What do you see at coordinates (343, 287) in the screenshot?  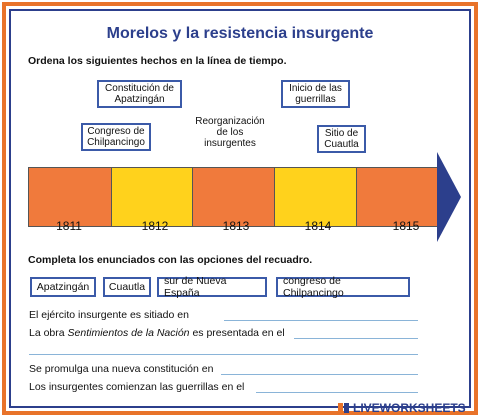 I see `option-congreso-chilpancingo: congreso de Chilpancingo` at bounding box center [343, 287].